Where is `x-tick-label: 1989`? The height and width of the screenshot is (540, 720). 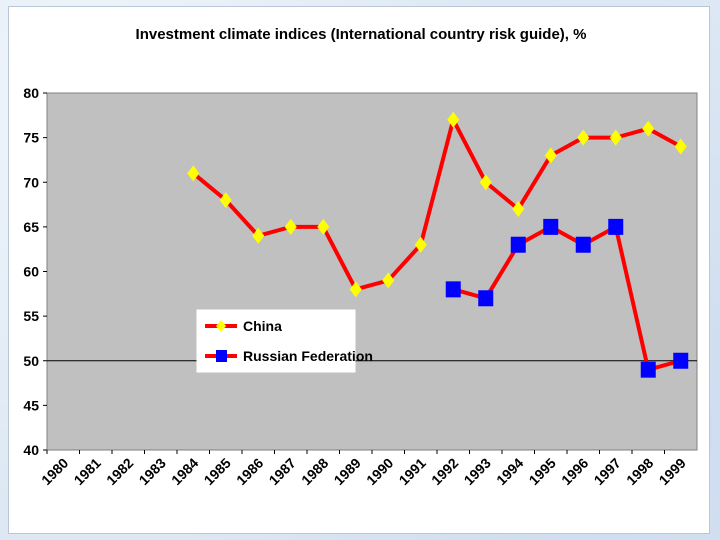 x-tick-label: 1989 is located at coordinates (347, 471).